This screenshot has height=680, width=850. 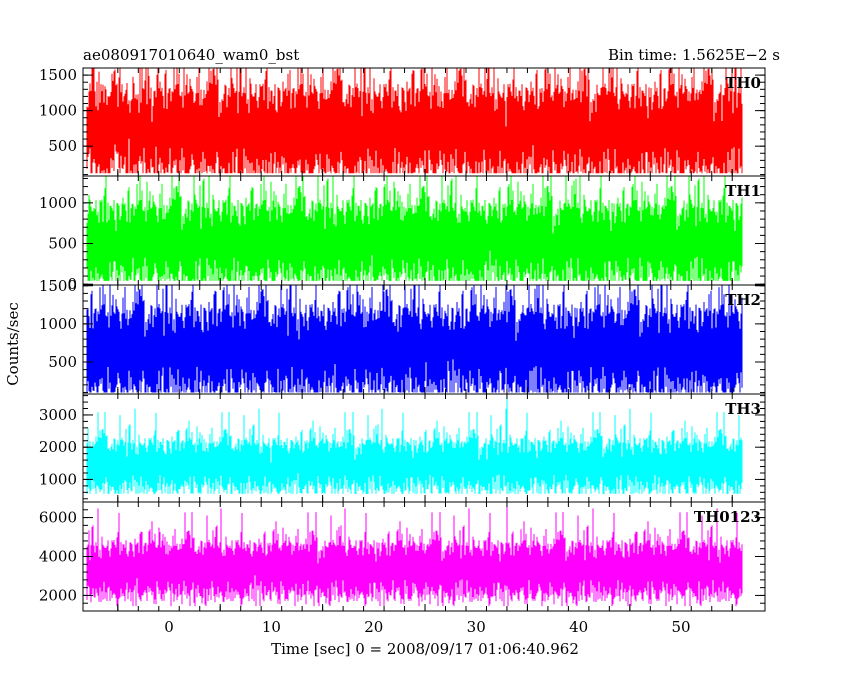 I want to click on x-tick-label: 30, so click(x=476, y=627).